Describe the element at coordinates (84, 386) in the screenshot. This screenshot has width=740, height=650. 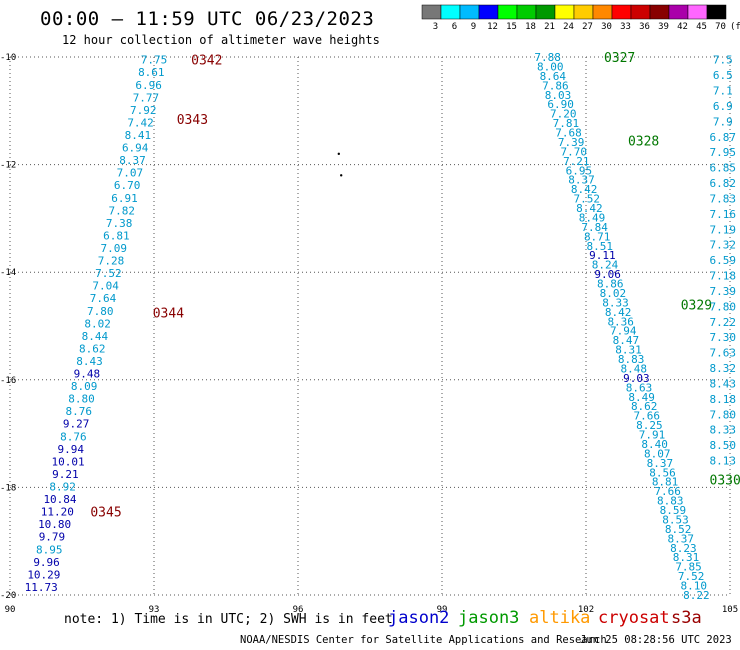
I see `wave-height-label: 8.09` at that location.